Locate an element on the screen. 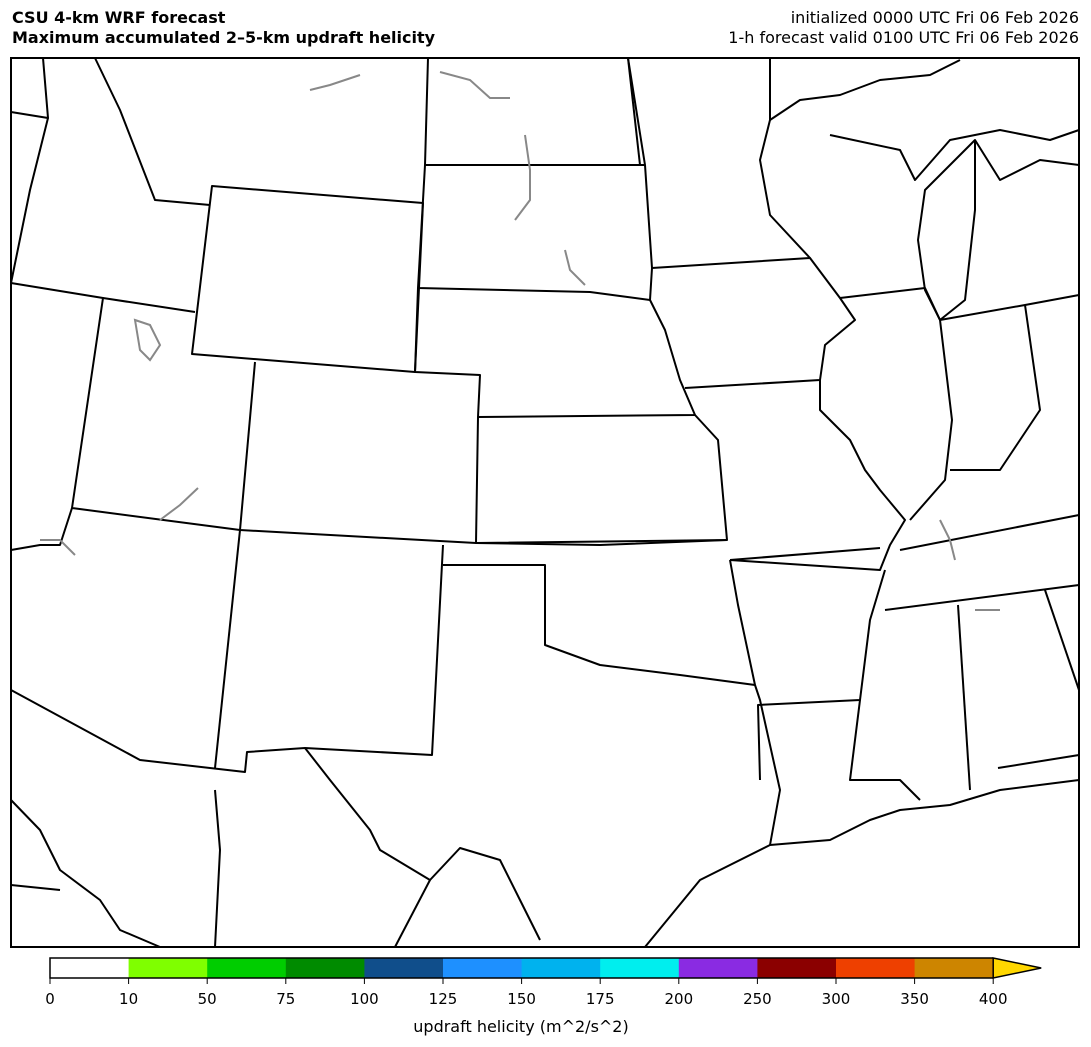 Image resolution: width=1091 pixels, height=1047 pixels. colorbar is located at coordinates (545, 970).